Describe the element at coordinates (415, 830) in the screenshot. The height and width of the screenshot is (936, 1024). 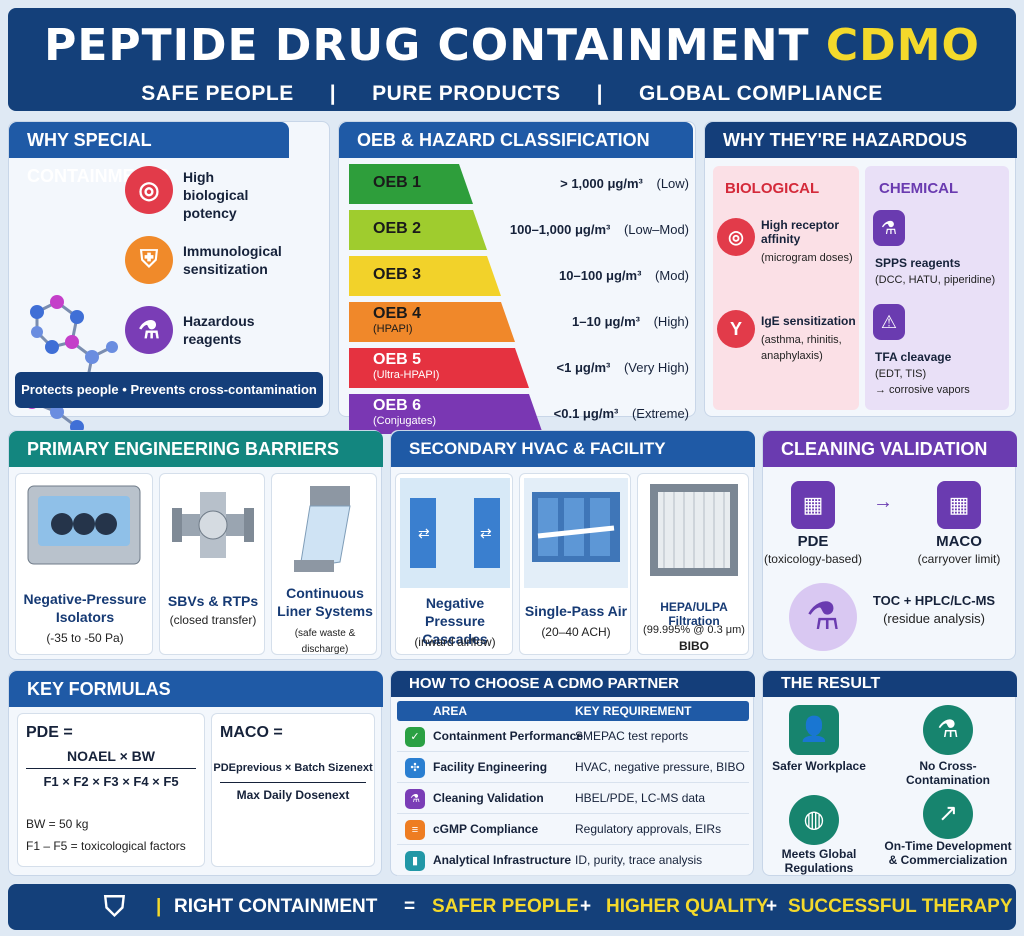
I see `document-icon: ≡` at that location.